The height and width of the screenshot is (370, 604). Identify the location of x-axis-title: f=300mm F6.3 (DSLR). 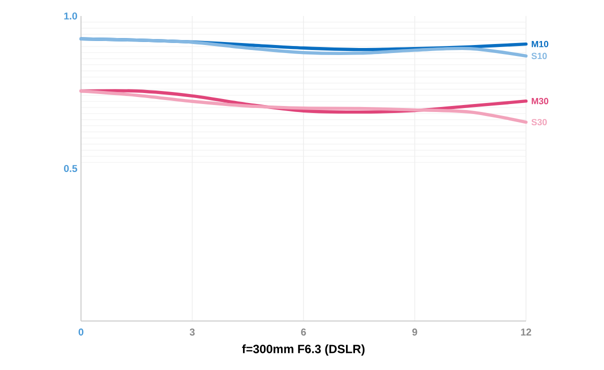
(303, 350).